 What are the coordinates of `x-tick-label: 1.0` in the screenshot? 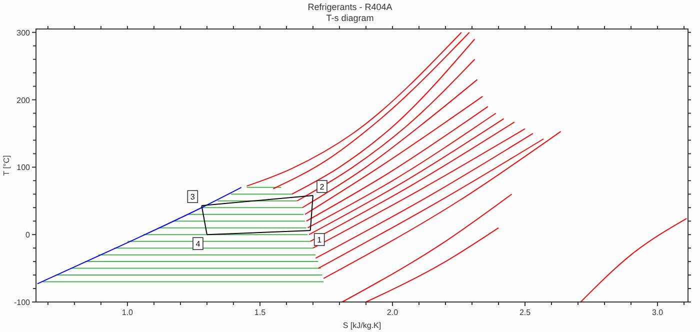 It's located at (128, 312).